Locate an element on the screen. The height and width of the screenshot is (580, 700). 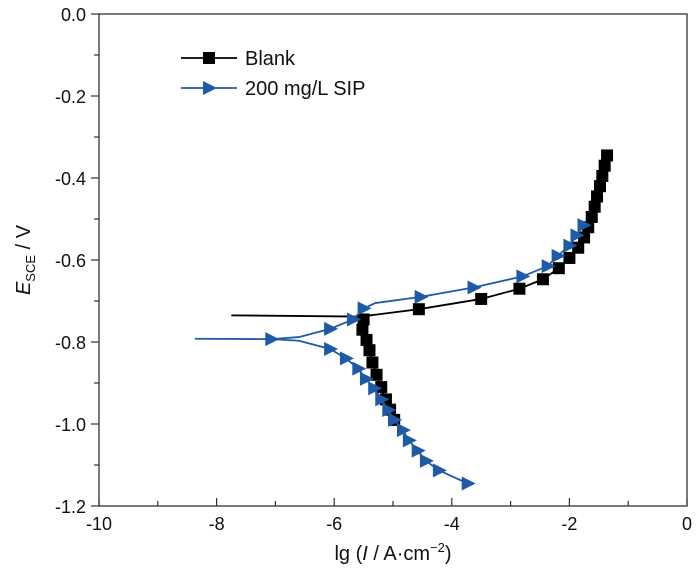
y-label-unit: / V is located at coordinates (24, 239).